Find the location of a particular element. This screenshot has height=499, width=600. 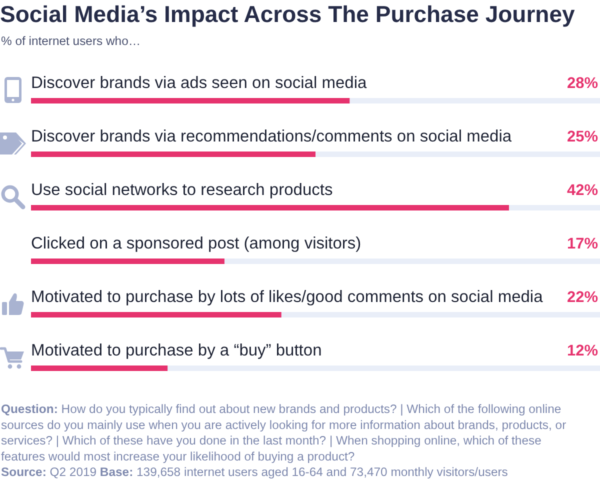

chart-title: Social Media’s Impact Across The Purchase Journey is located at coordinates (287, 14).